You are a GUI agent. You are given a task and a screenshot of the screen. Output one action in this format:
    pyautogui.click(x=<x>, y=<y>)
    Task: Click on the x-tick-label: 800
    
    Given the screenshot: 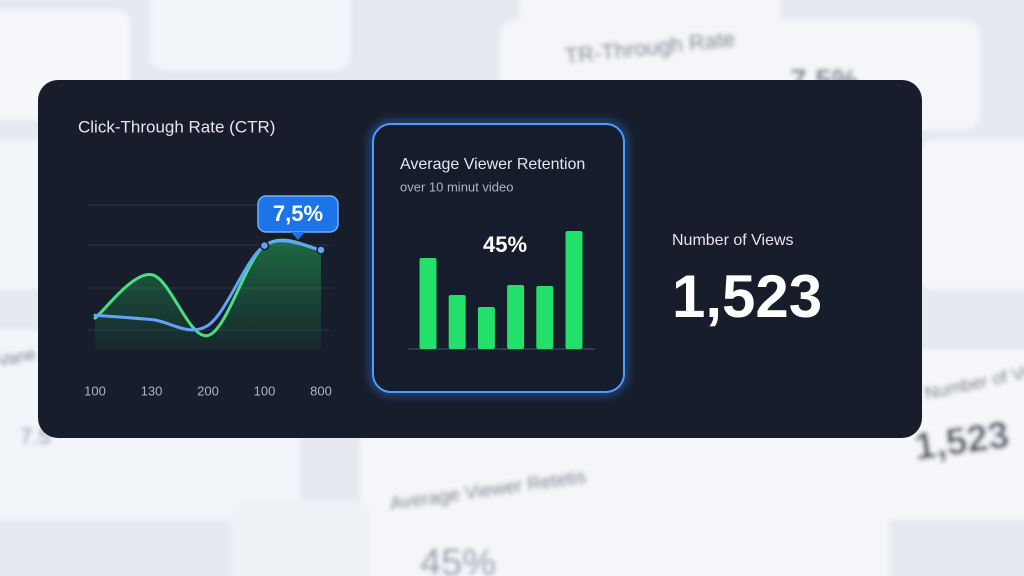 What is the action you would take?
    pyautogui.click(x=321, y=390)
    